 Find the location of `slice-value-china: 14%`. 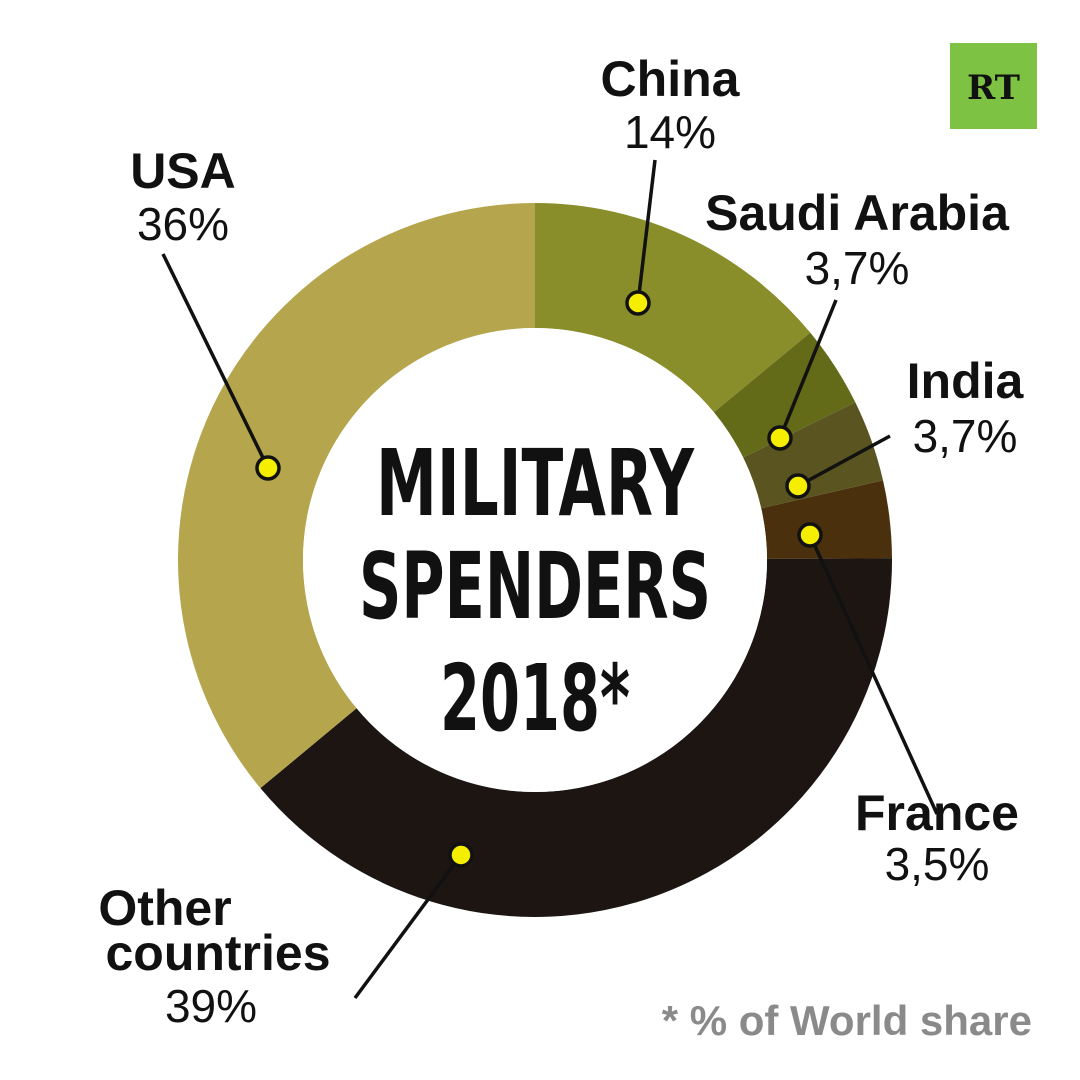

slice-value-china: 14% is located at coordinates (670, 132).